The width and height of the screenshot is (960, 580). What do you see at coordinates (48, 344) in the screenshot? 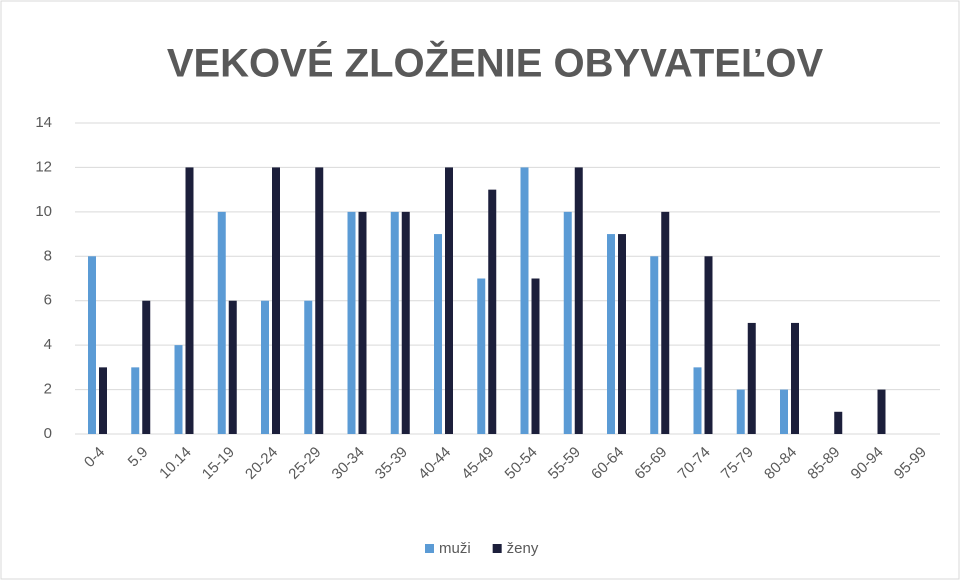
I see `y-tick-label: 4` at bounding box center [48, 344].